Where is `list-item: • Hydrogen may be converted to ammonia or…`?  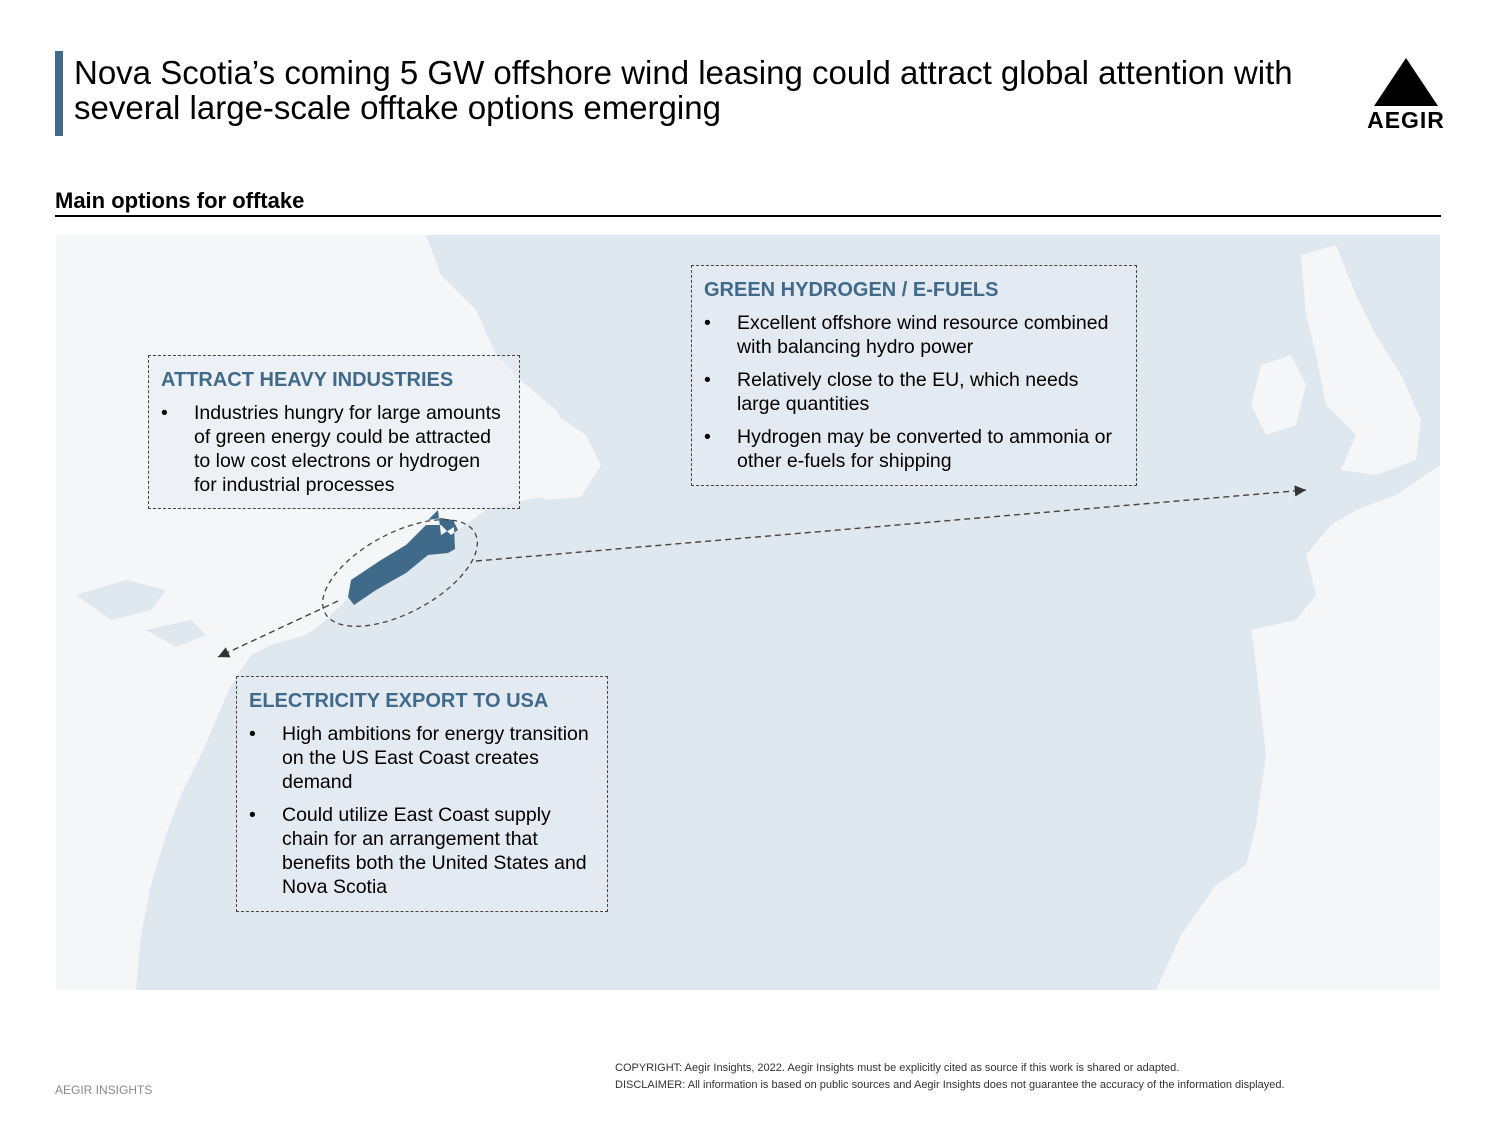
list-item: • Hydrogen may be converted to ammonia or… is located at coordinates (914, 449).